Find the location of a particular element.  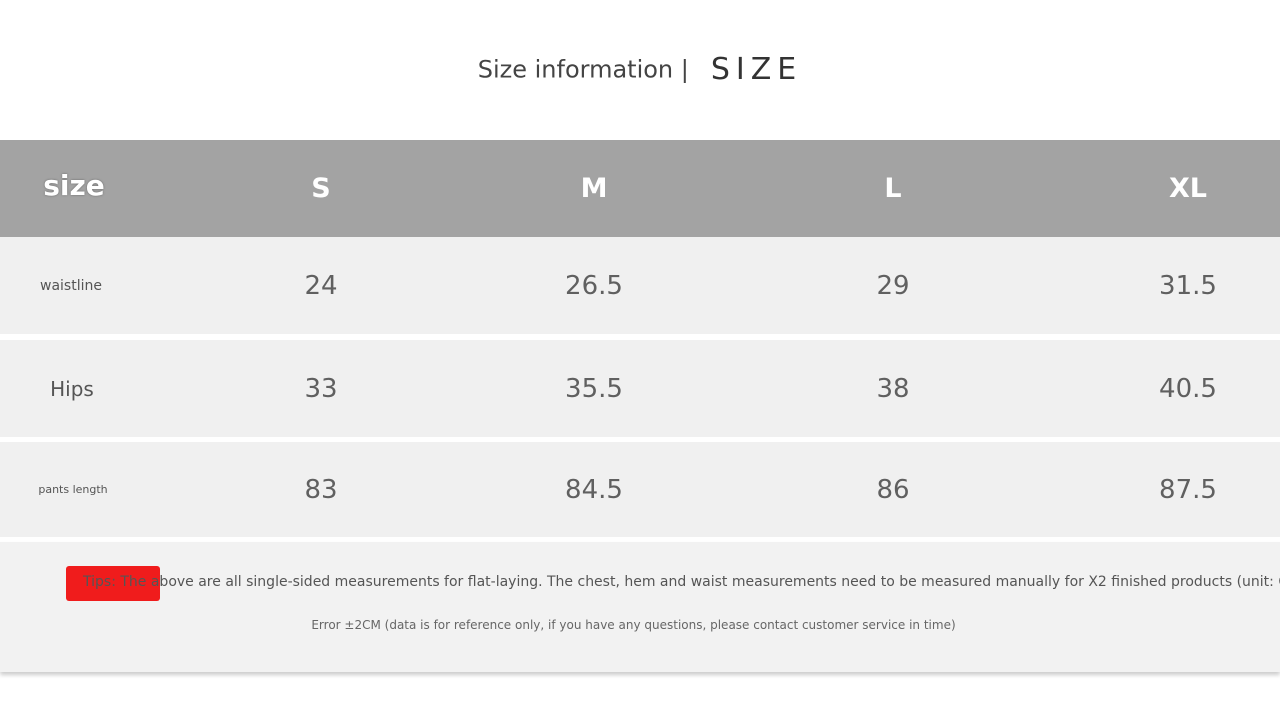

row-label-pants-length: pants length is located at coordinates (73, 489).